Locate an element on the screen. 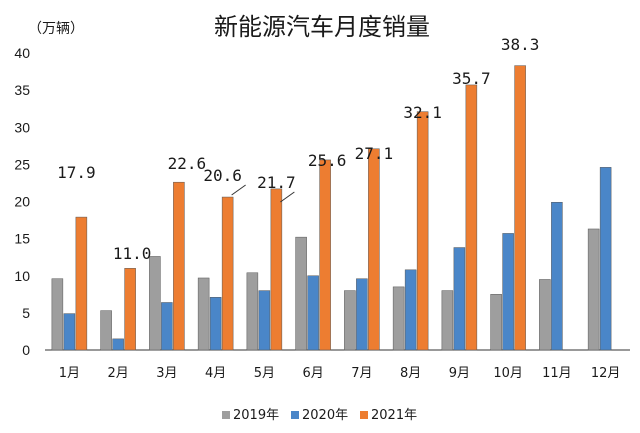 The height and width of the screenshot is (433, 640). y-tick-label: 20 is located at coordinates (22, 202).